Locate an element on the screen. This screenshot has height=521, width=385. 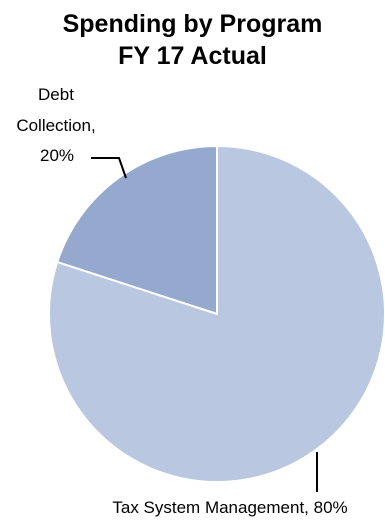
slice-label-debt-collection-line-2: Collection, is located at coordinates (55, 125).